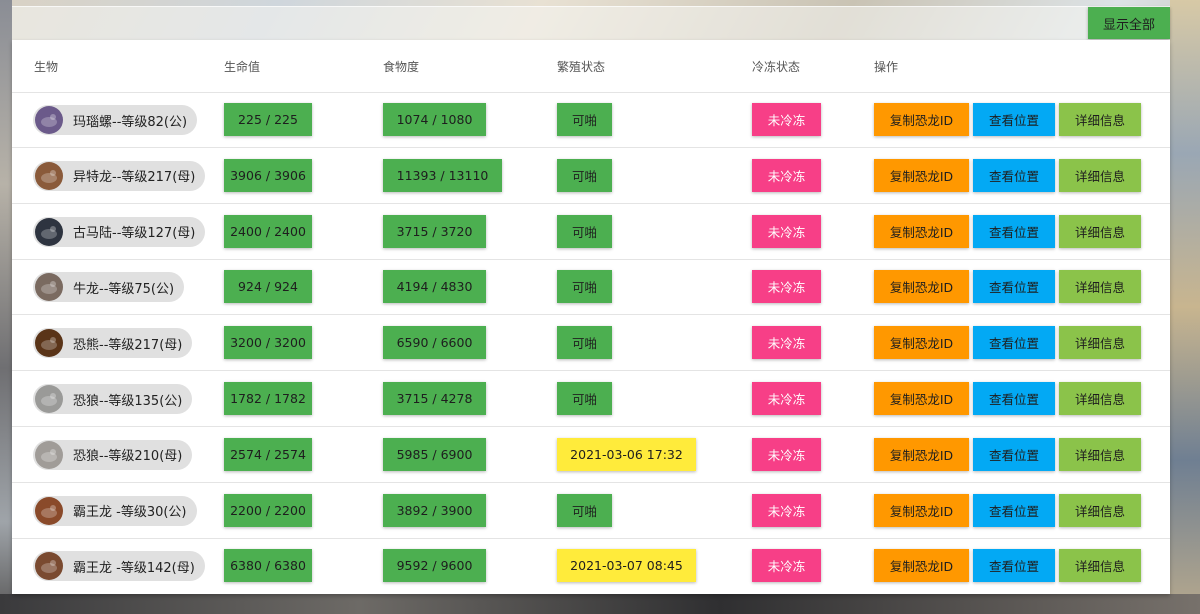 Image resolution: width=1200 pixels, height=614 pixels. What do you see at coordinates (134, 234) in the screenshot?
I see `creature-name: 古马陆--等级127(母)` at bounding box center [134, 234].